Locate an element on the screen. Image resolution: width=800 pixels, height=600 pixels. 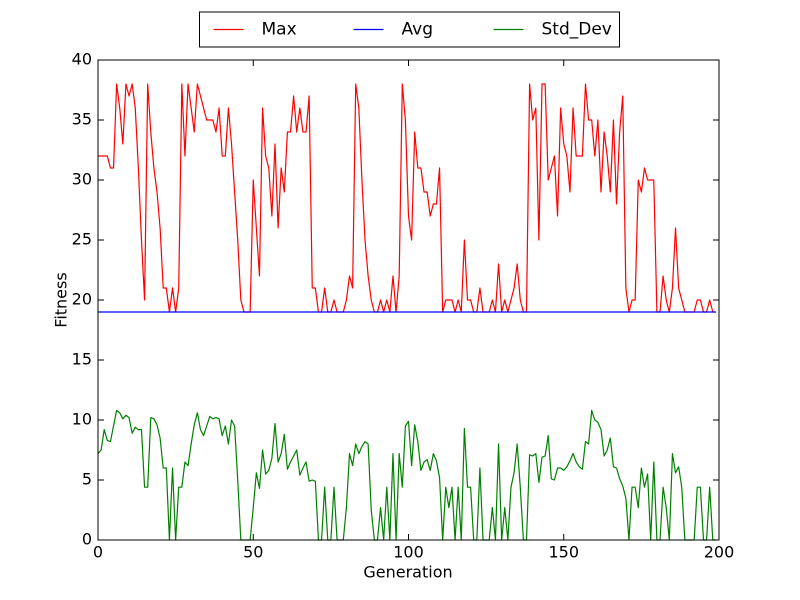
x-axis-label: Generation is located at coordinates (407, 572).